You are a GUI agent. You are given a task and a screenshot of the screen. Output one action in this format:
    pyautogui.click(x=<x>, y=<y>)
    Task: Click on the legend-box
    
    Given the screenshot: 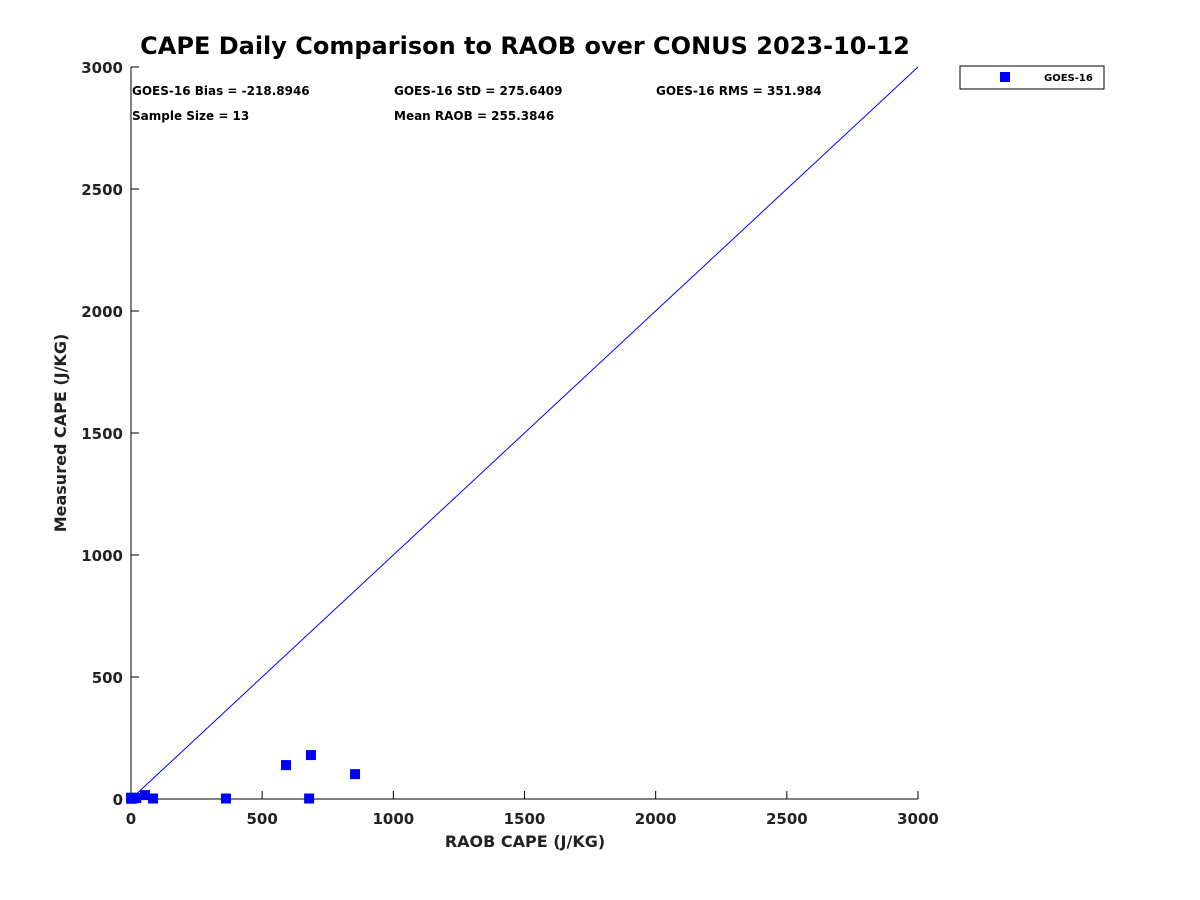 What is the action you would take?
    pyautogui.click(x=1032, y=77)
    